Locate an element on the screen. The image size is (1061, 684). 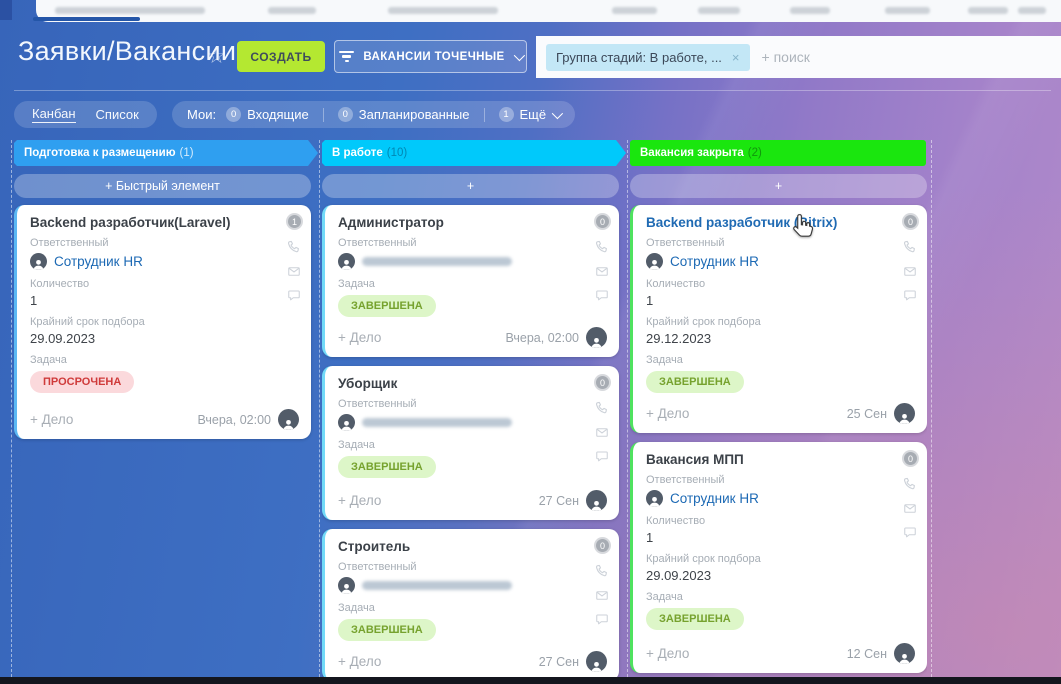
card-title: Вакансия МПП is located at coordinates (695, 459).